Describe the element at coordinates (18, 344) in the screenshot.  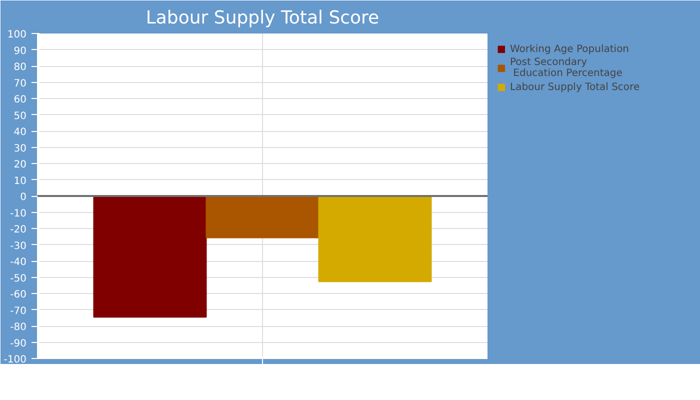
I see `y-tick-label: -90` at that location.